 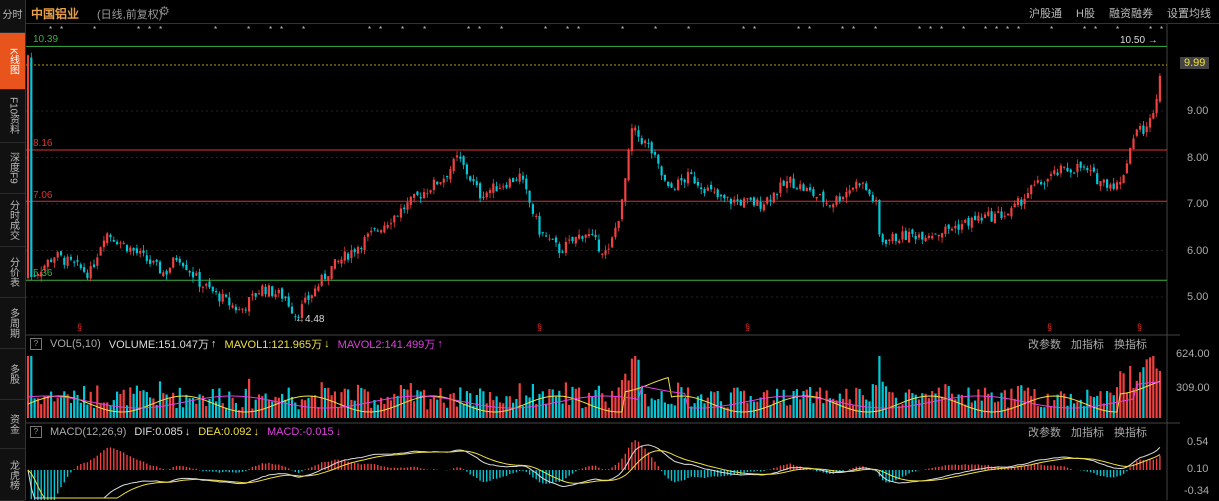 I want to click on info-marker: *, so click(x=754, y=29).